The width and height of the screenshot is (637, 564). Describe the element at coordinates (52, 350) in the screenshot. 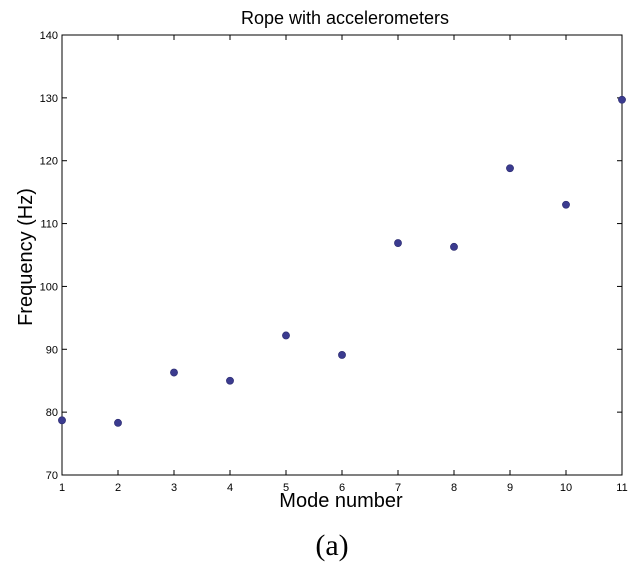

I see `y-tick-label: 90` at that location.